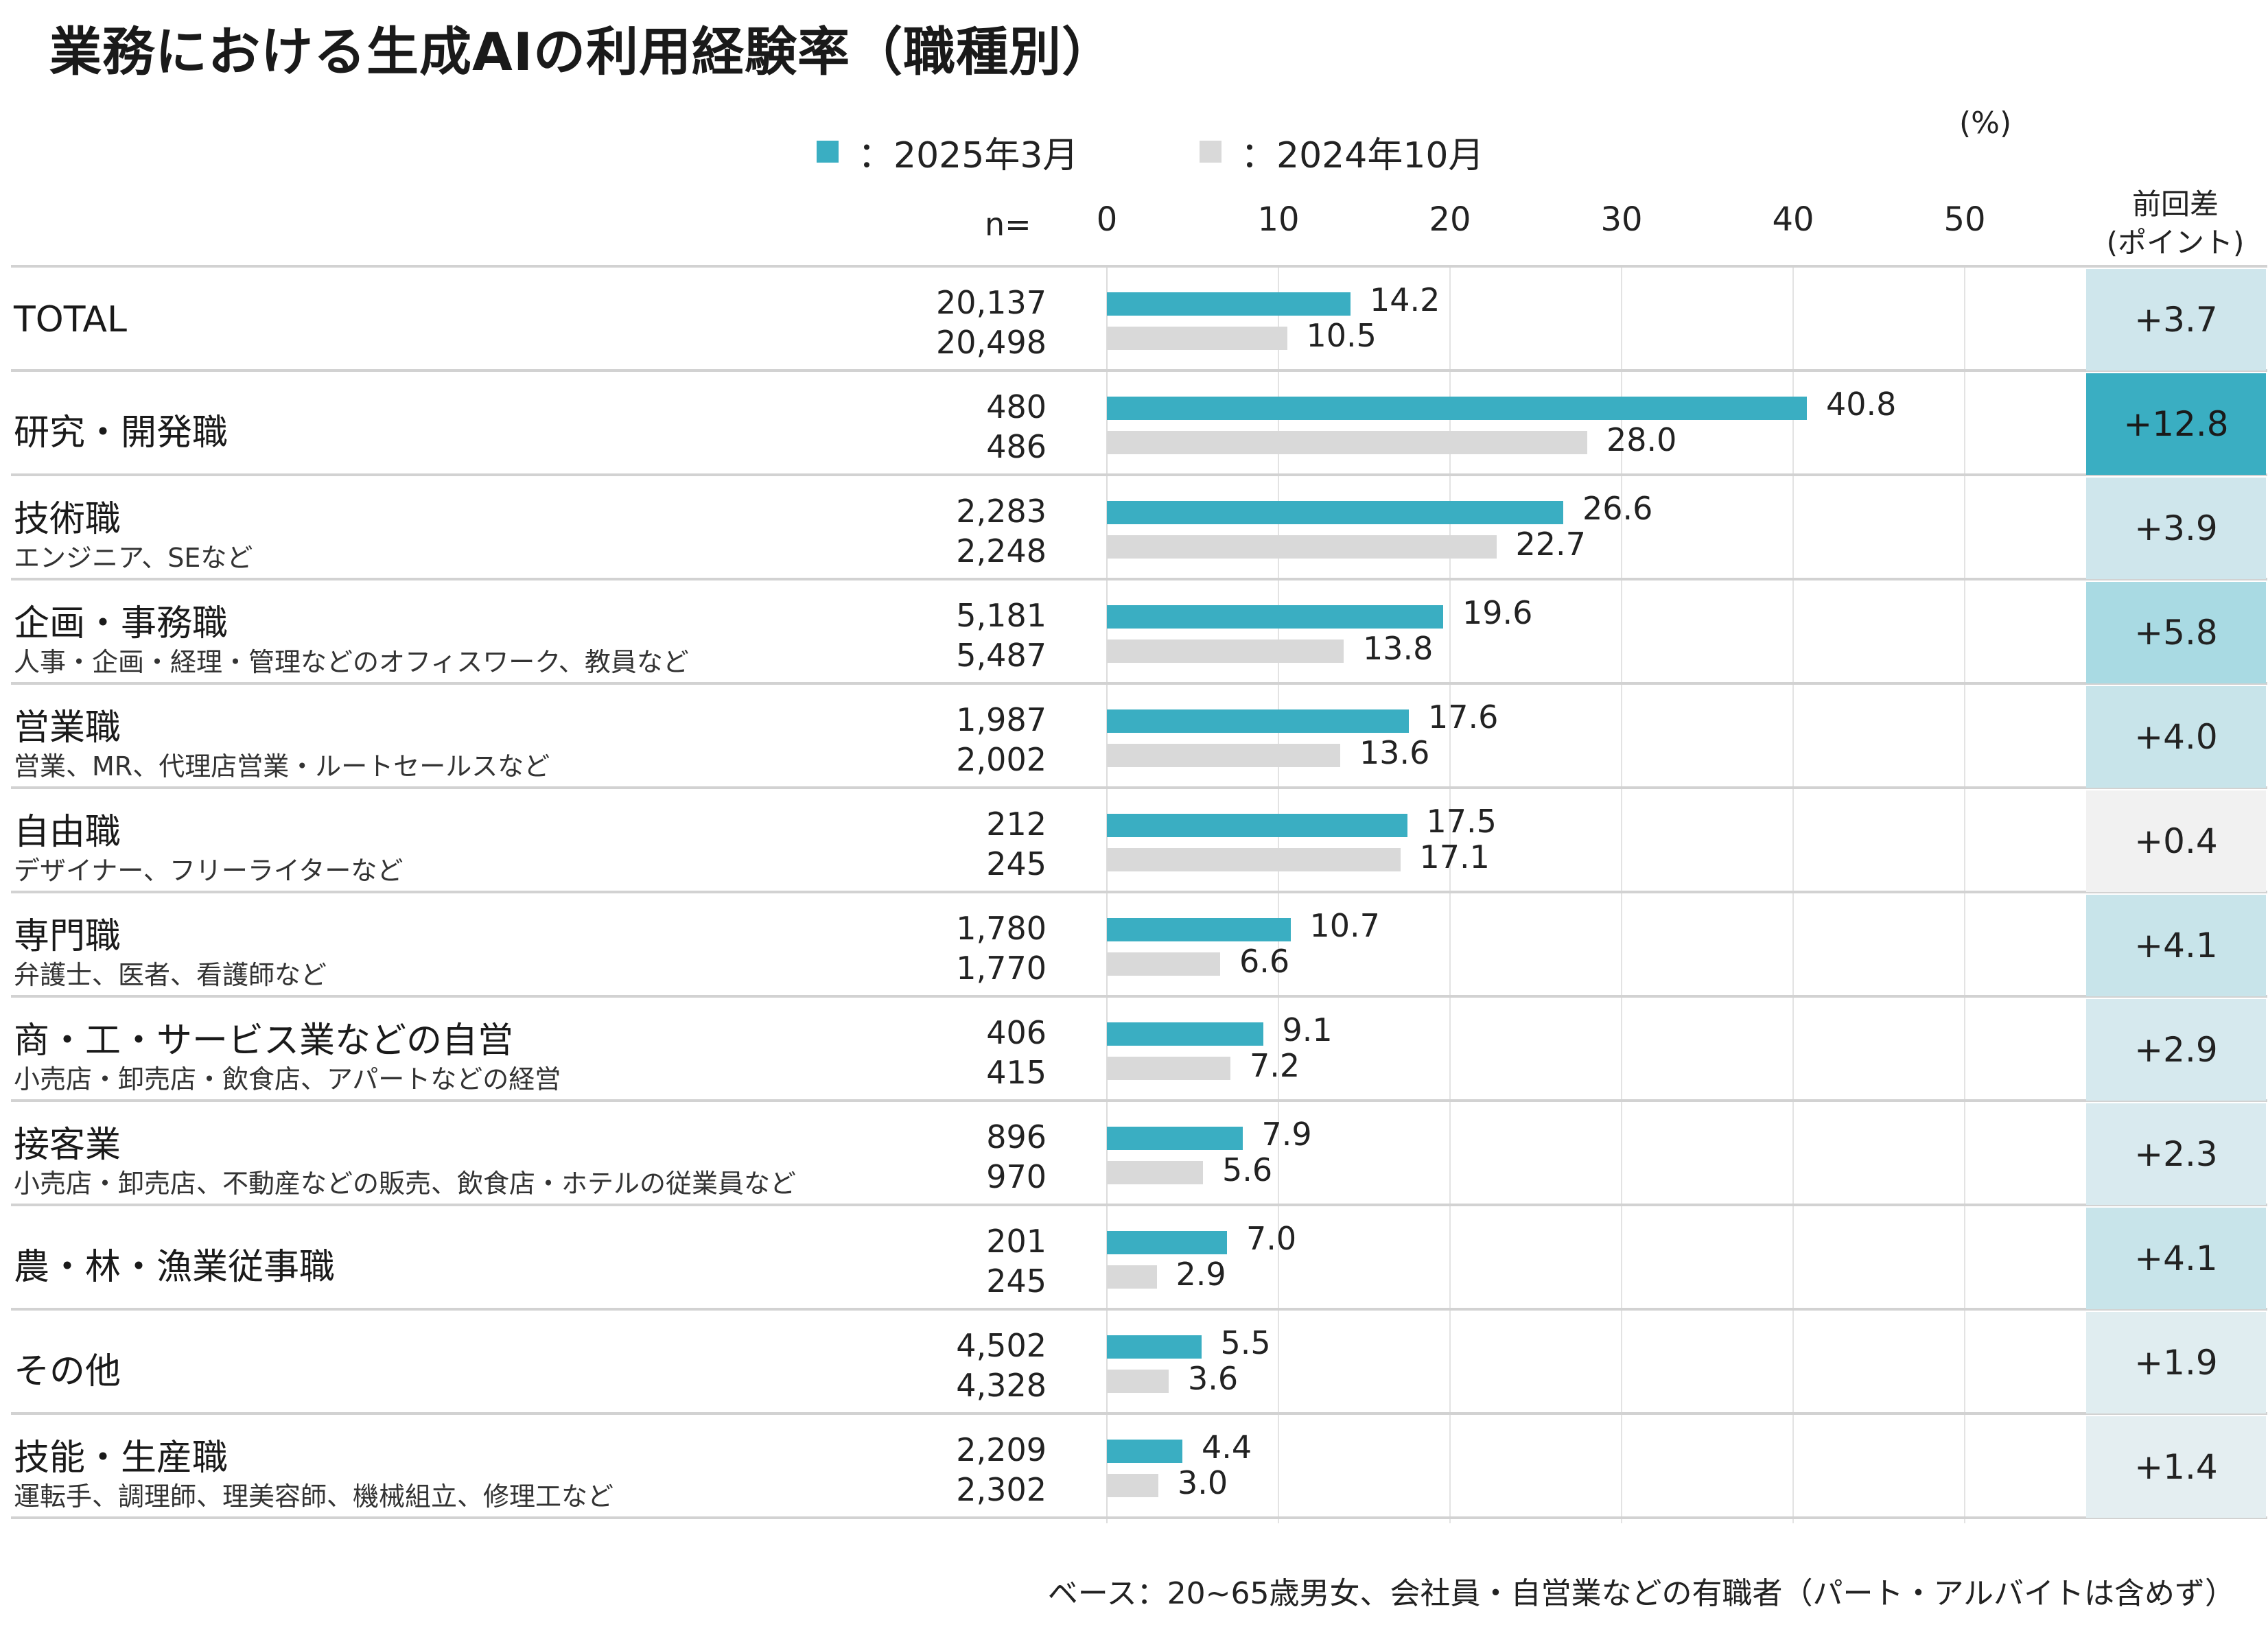 This screenshot has height=1631, width=2268. I want to click on bar-value-label-2024: 5.6, so click(1247, 1169).